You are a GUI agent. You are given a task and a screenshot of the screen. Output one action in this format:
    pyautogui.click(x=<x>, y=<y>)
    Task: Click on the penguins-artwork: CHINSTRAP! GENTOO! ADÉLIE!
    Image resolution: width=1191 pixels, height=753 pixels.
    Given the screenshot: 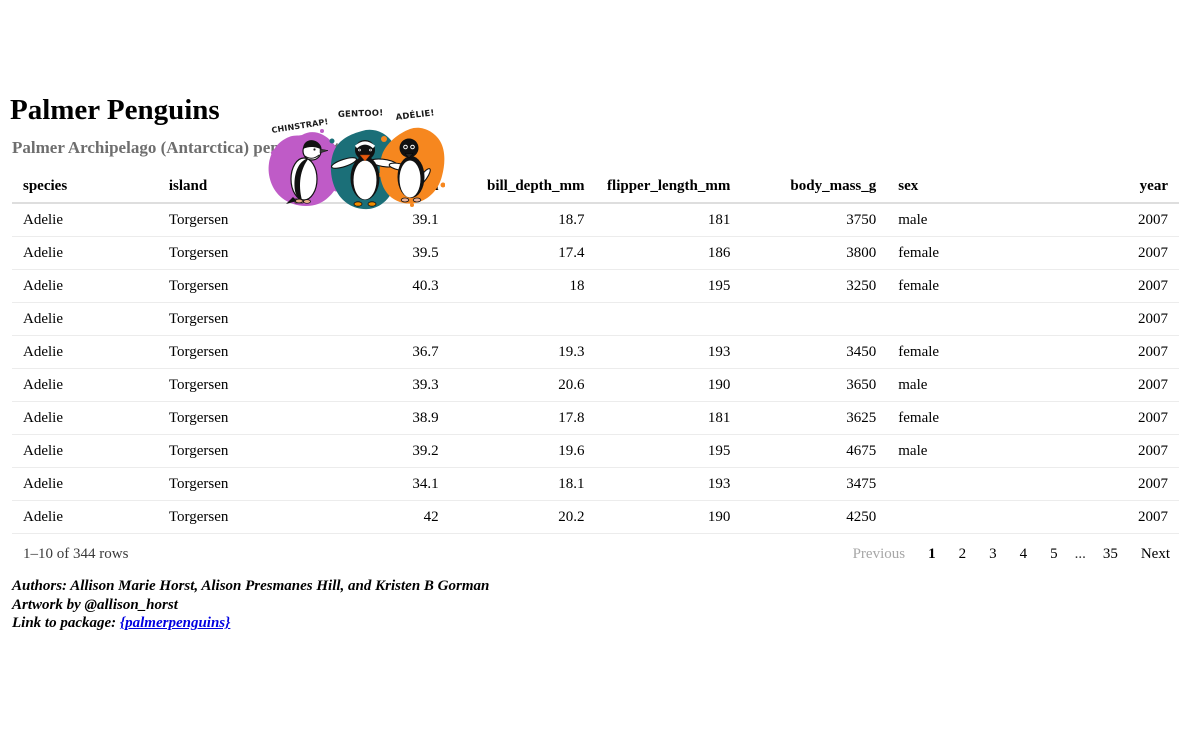 What is the action you would take?
    pyautogui.click(x=353, y=157)
    